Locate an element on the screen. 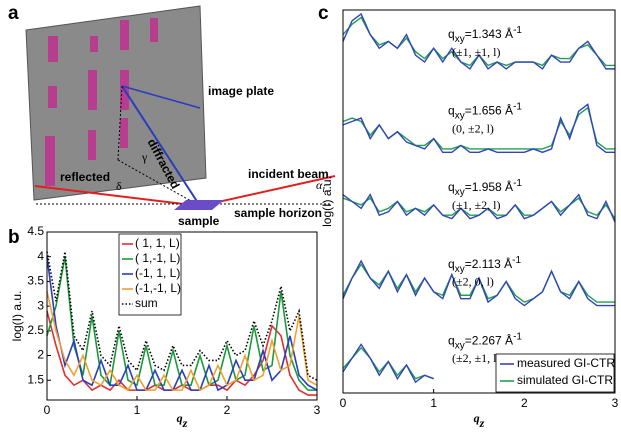 The image size is (621, 433). image-plate-label: image plate is located at coordinates (241, 91).